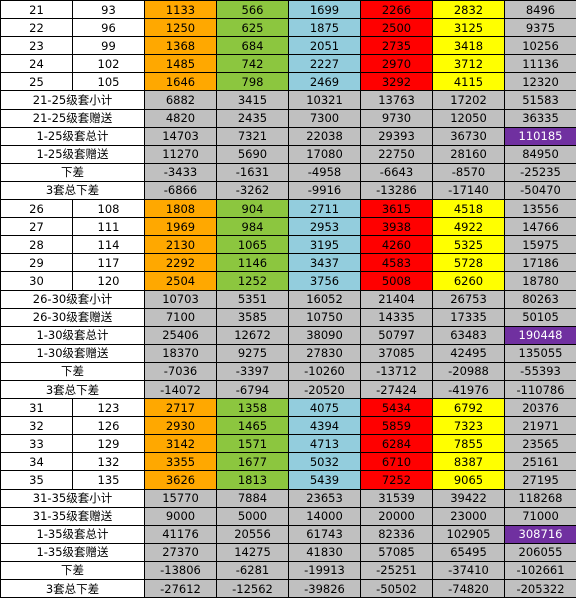 The height and width of the screenshot is (598, 576). What do you see at coordinates (109, 46) in the screenshot?
I see `cell: 99` at bounding box center [109, 46].